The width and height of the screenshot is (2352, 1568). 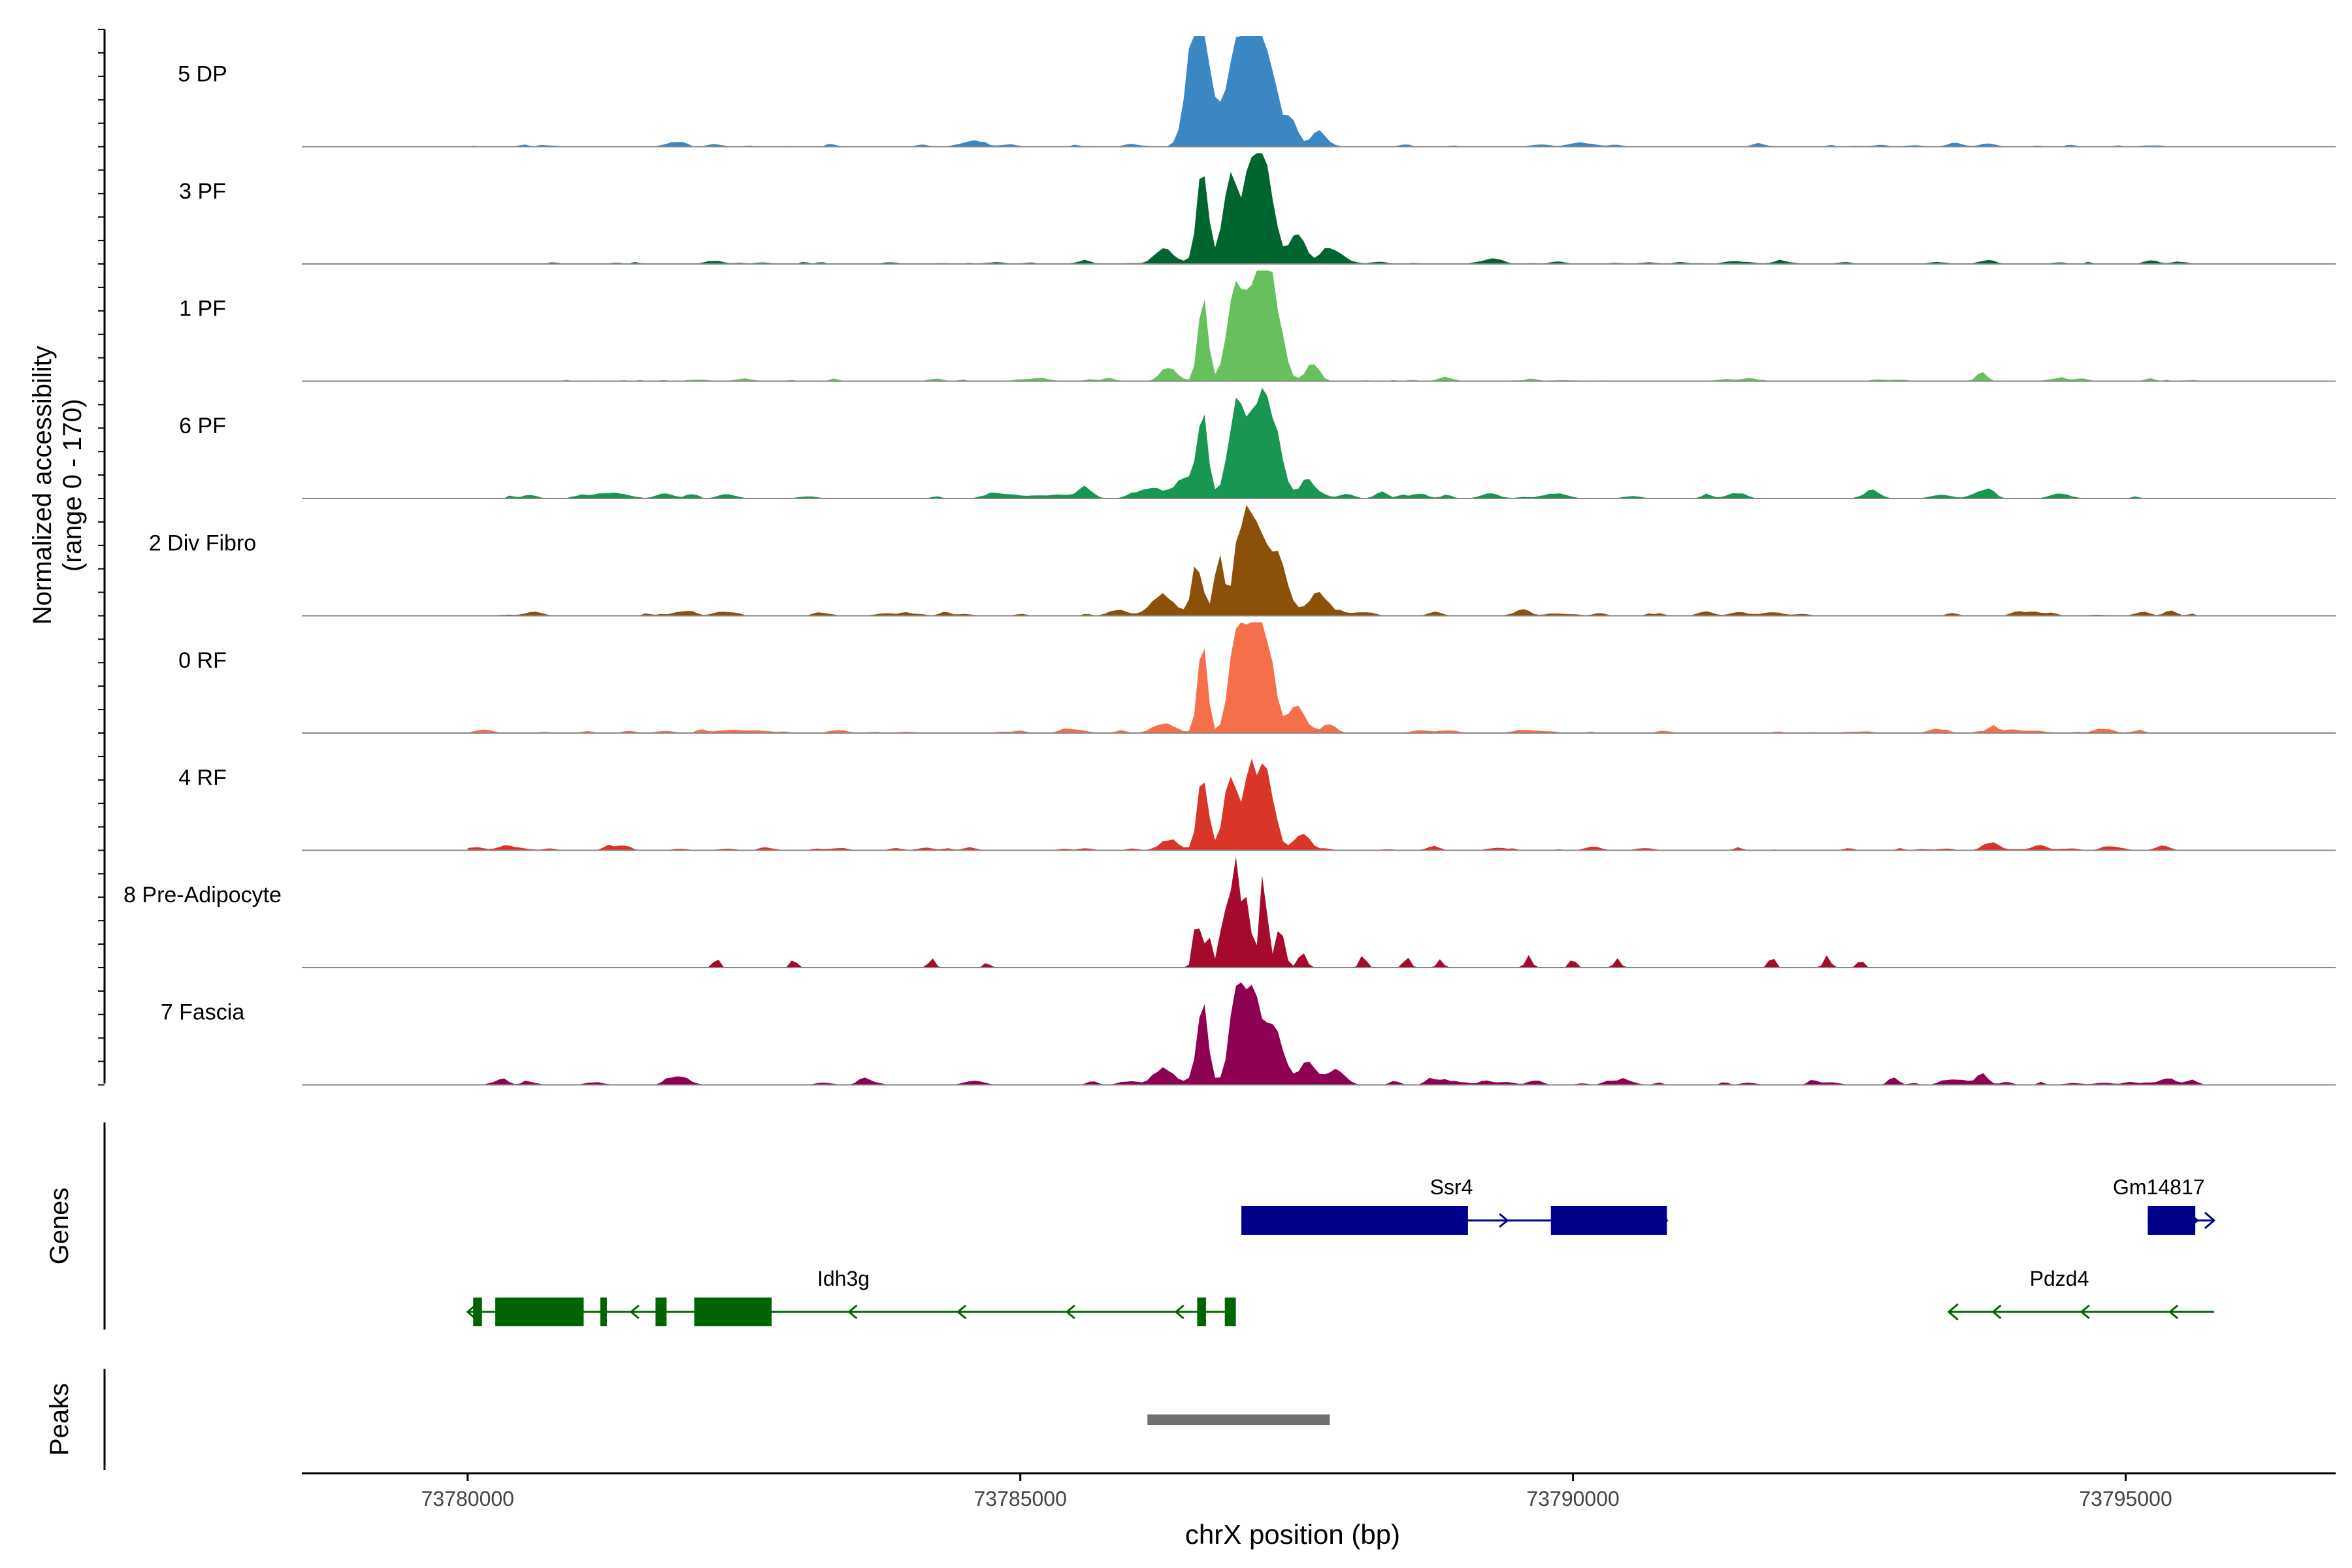 What do you see at coordinates (2172, 1220) in the screenshot?
I see `exon-gm14817` at bounding box center [2172, 1220].